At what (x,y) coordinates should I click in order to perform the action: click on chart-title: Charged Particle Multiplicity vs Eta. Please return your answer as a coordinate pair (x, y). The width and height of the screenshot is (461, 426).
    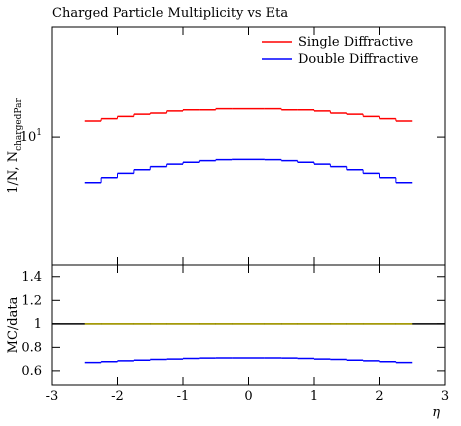
    Looking at the image, I should click on (170, 13).